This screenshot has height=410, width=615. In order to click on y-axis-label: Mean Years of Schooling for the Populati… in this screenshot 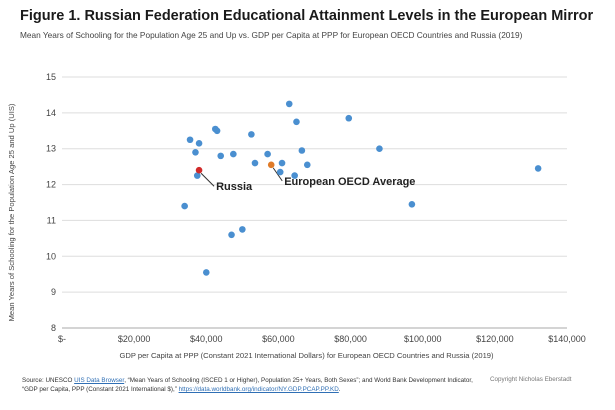, I will do `click(11, 212)`.